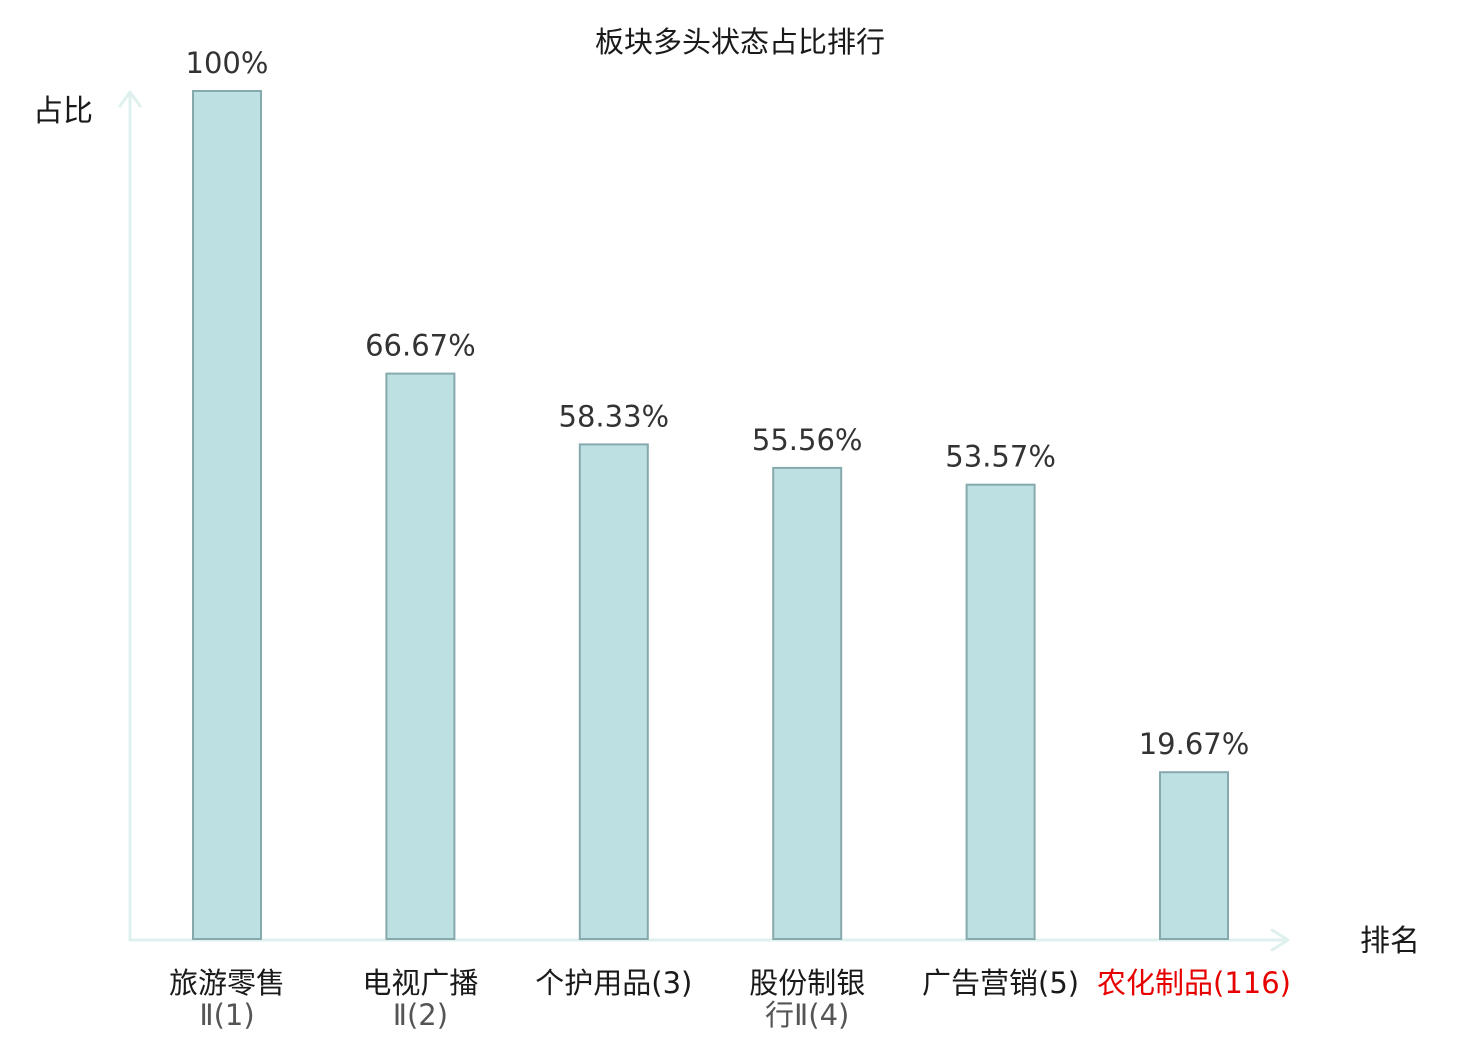 The width and height of the screenshot is (1480, 1040). What do you see at coordinates (130, 99) in the screenshot?
I see `y-axis-arrow` at bounding box center [130, 99].